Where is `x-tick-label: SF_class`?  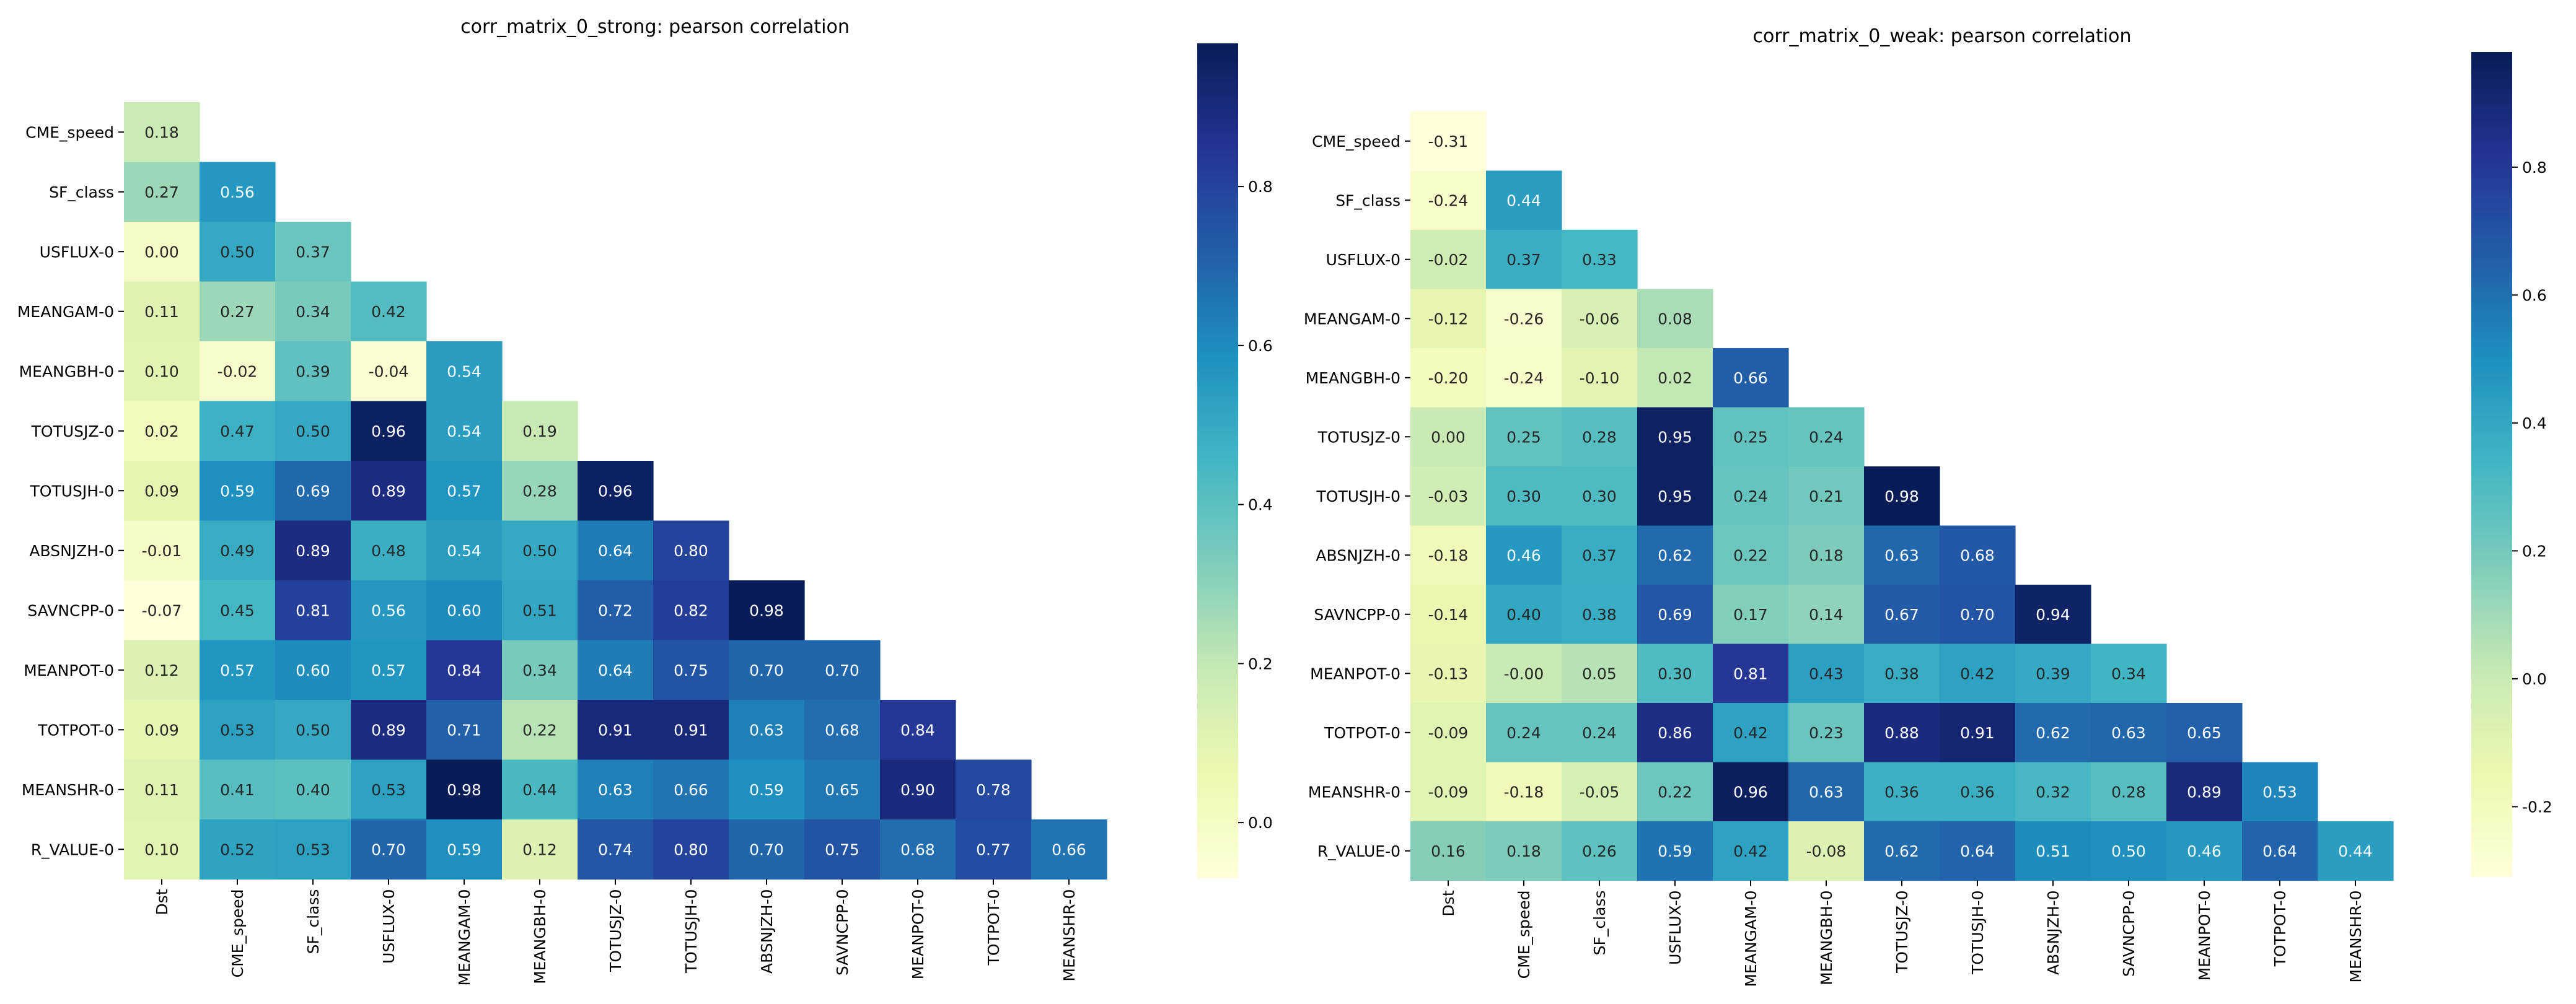 x-tick-label: SF_class is located at coordinates (1600, 923).